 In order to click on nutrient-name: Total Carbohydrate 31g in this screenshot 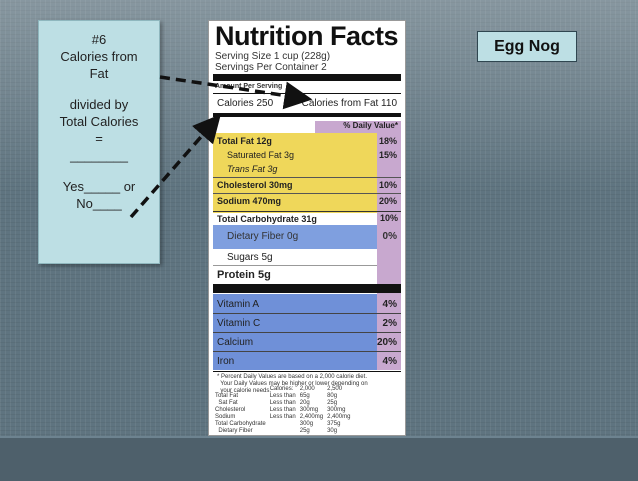, I will do `click(267, 219)`.